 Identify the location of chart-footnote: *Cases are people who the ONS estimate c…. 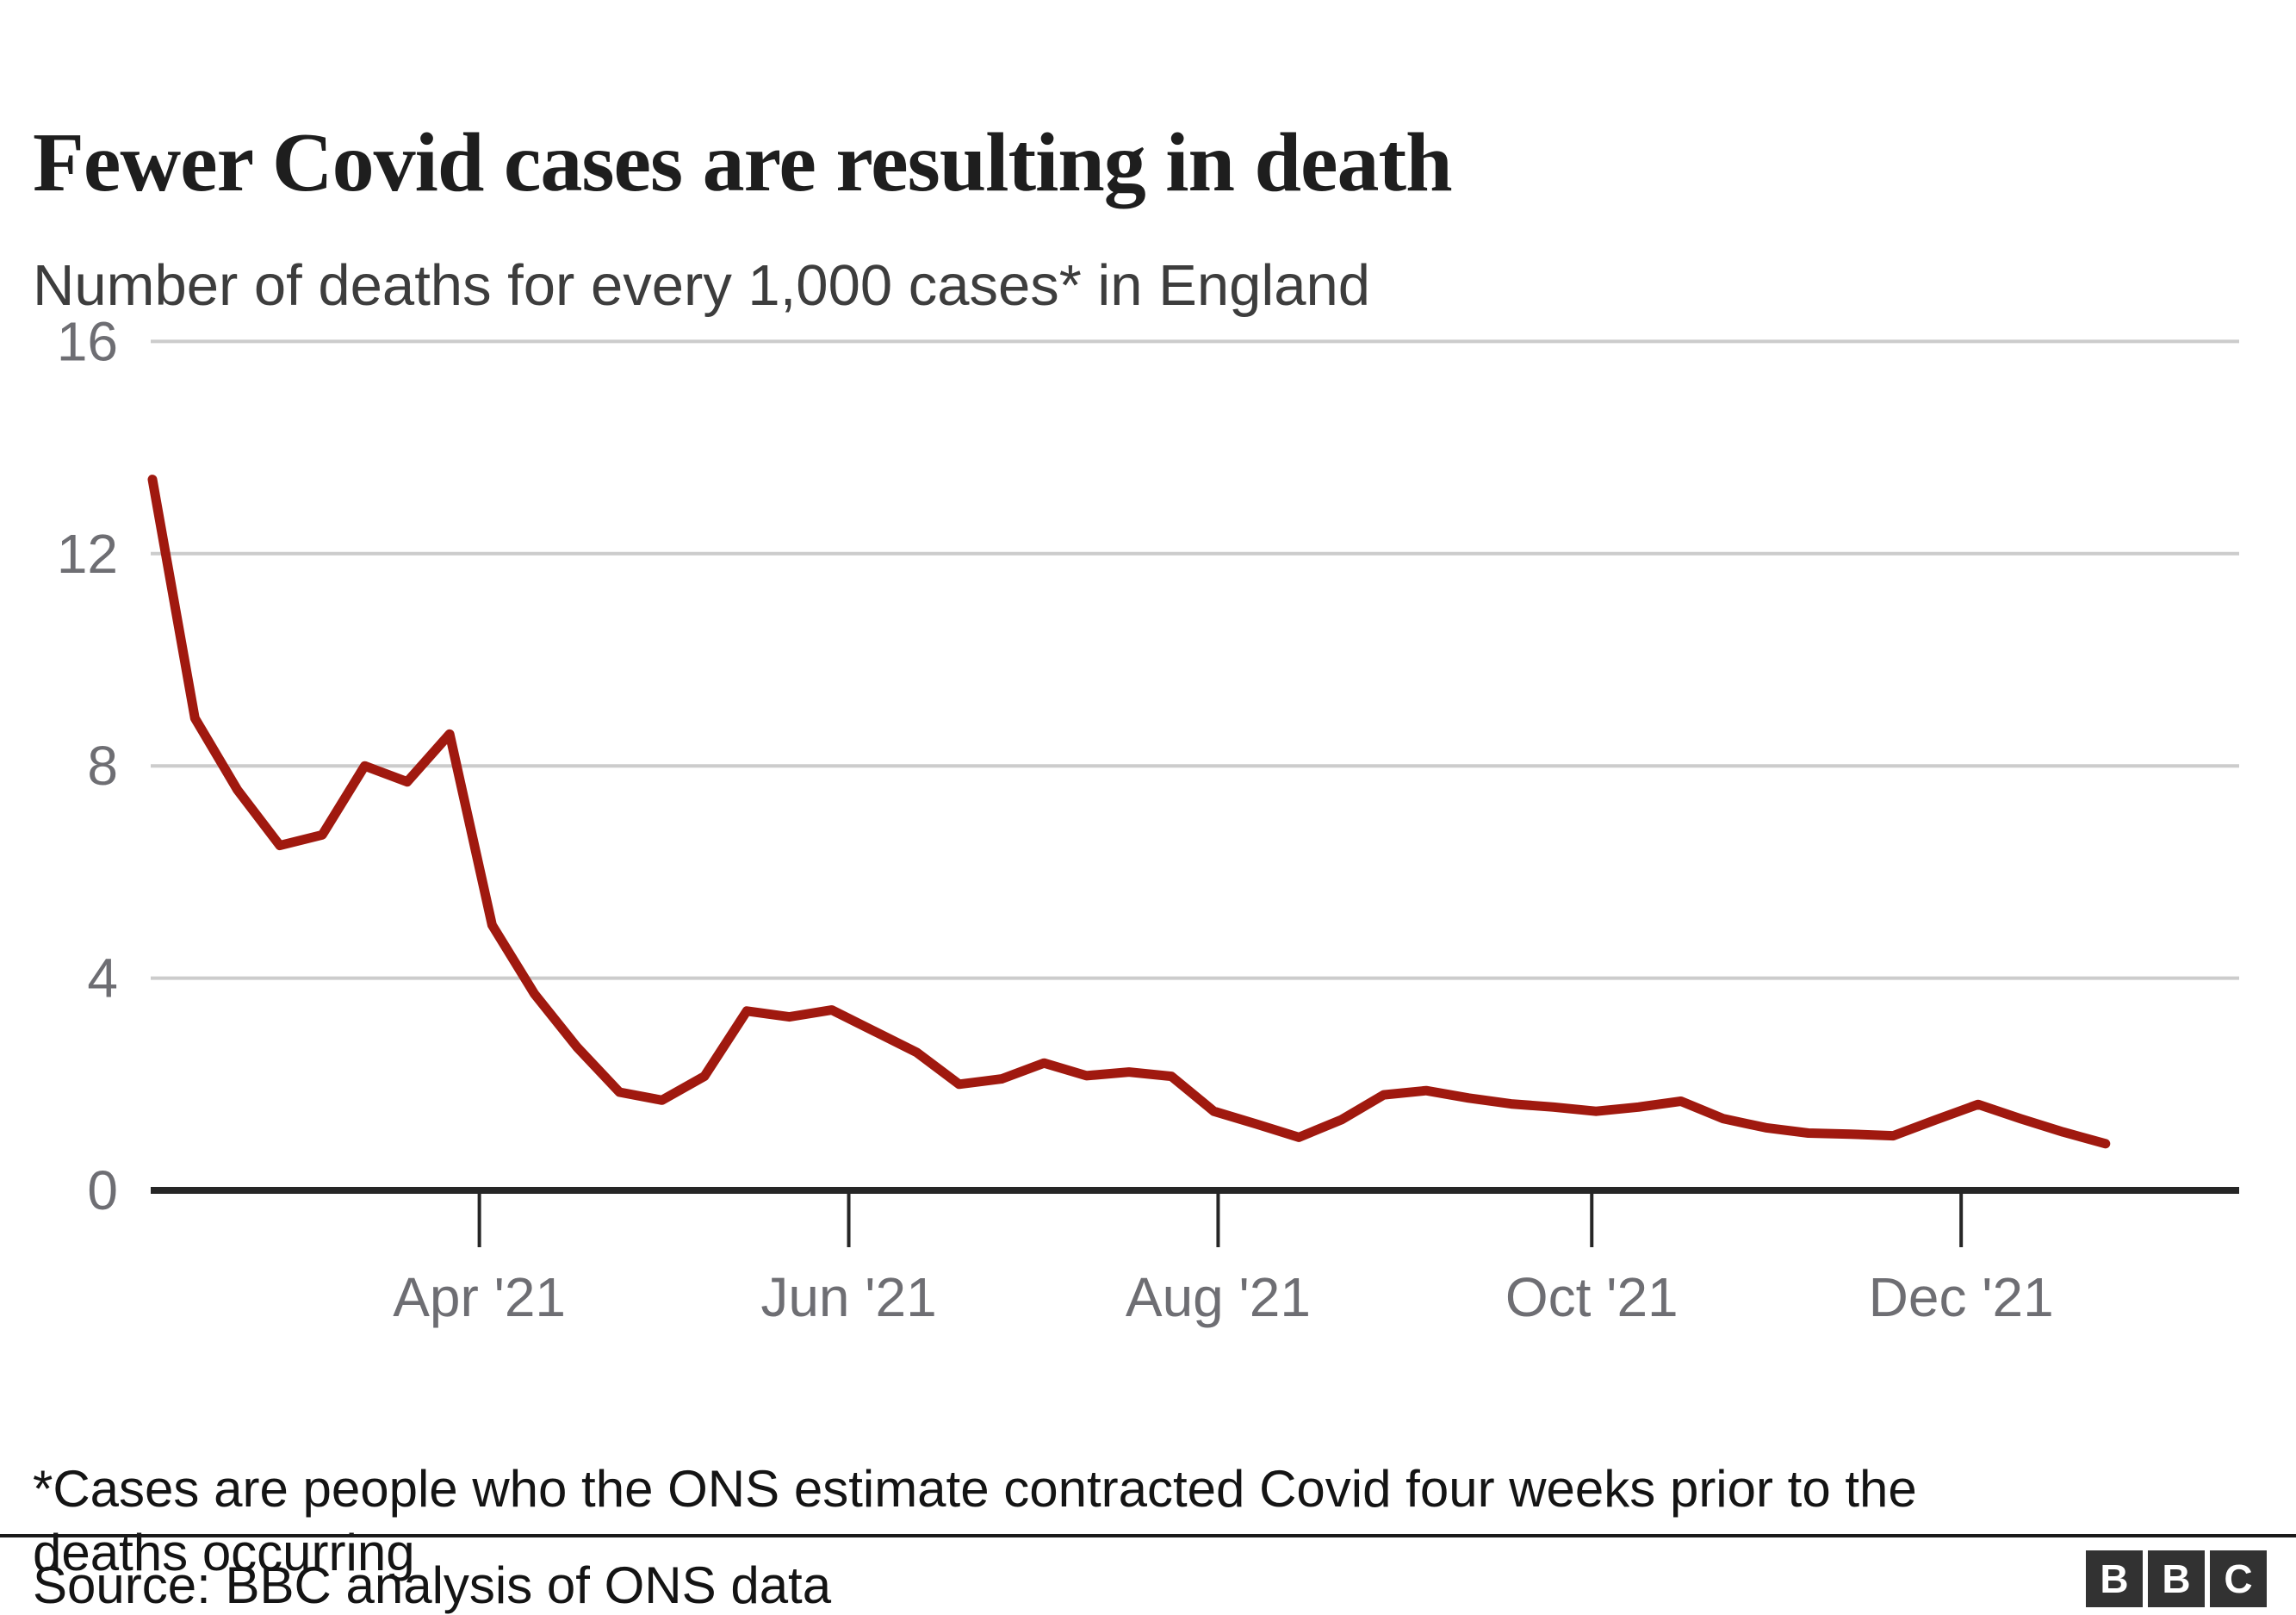
(1135, 1521).